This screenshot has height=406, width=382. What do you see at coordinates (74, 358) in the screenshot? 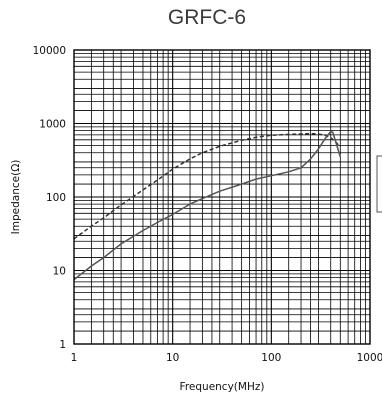
I see `x-tick-label: 1` at bounding box center [74, 358].